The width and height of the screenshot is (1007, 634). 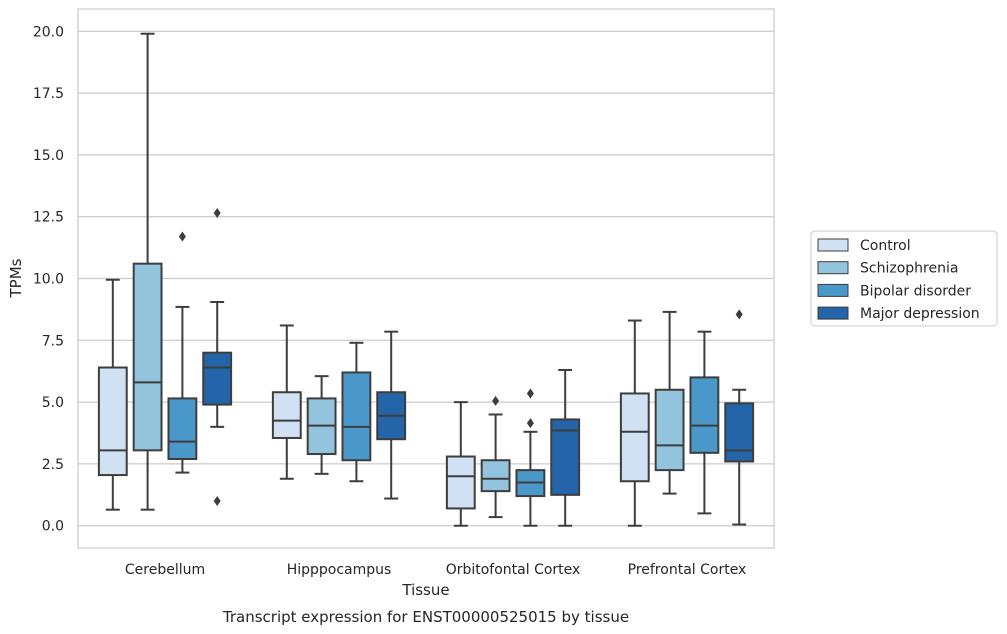 What do you see at coordinates (48, 32) in the screenshot?
I see `y-tick-label: 20.0` at bounding box center [48, 32].